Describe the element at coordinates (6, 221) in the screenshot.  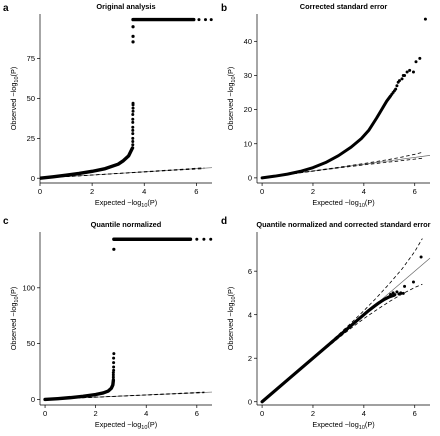
I see `panel-letter: c` at that location.